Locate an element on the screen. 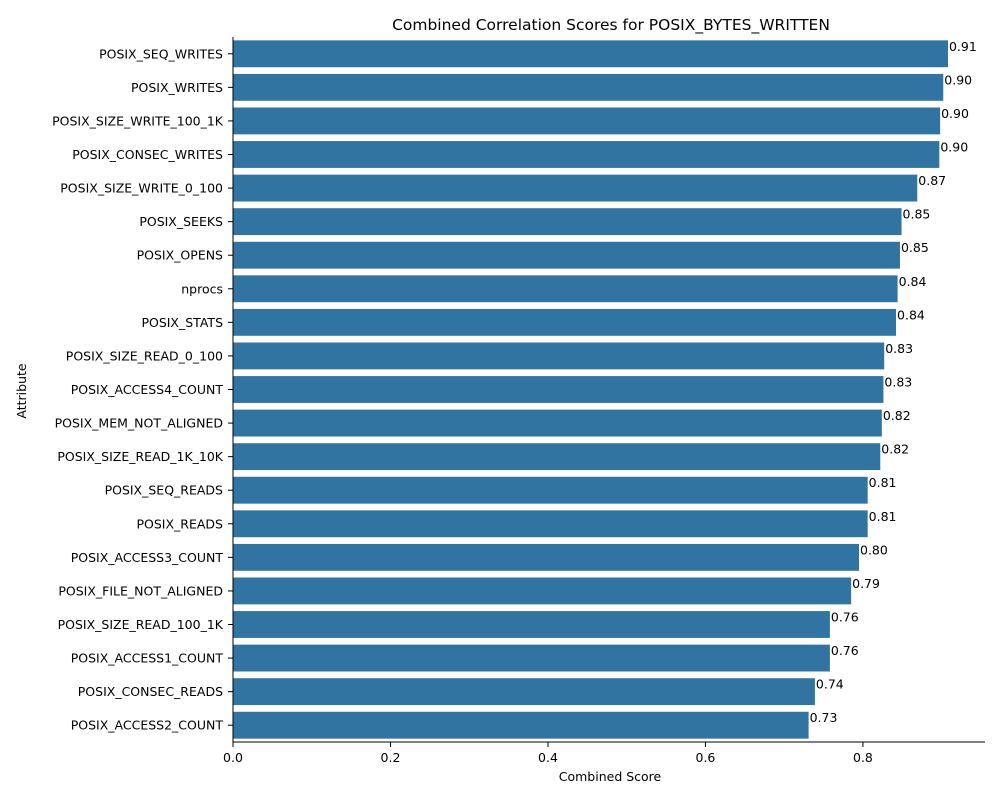 This screenshot has height=800, width=1000. x-tick-label: 0.2 is located at coordinates (391, 757).